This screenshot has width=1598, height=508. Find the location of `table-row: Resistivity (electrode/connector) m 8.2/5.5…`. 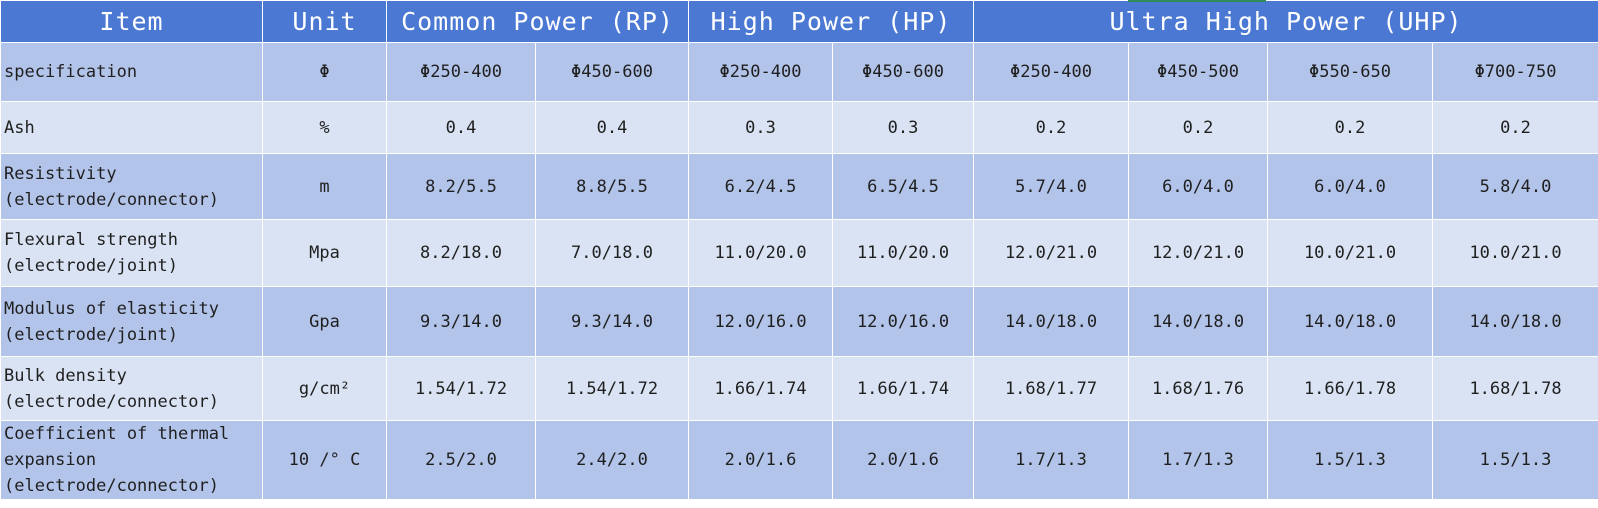

table-row: Resistivity (electrode/connector) m 8.2/5.5… is located at coordinates (799, 186).